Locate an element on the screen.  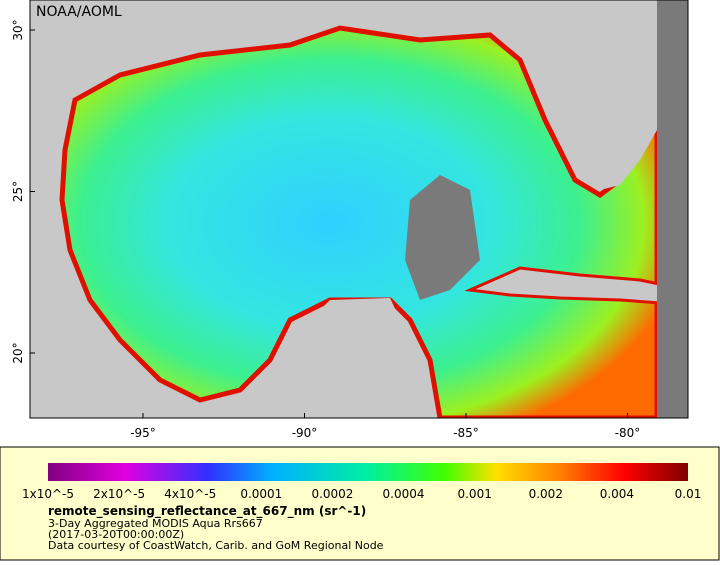
colorbar-label: 0.002 is located at coordinates (546, 494).